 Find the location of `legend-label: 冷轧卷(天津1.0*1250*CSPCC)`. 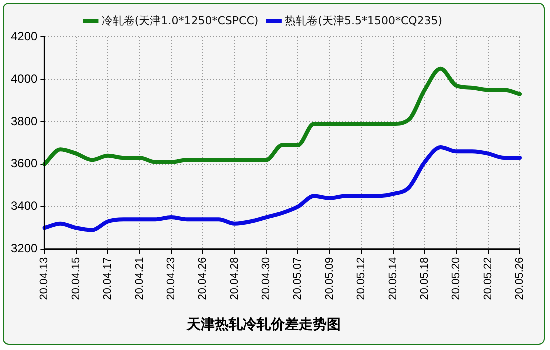

legend-label: 冷轧卷(天津1.0*1250*CSPCC) is located at coordinates (180, 21).